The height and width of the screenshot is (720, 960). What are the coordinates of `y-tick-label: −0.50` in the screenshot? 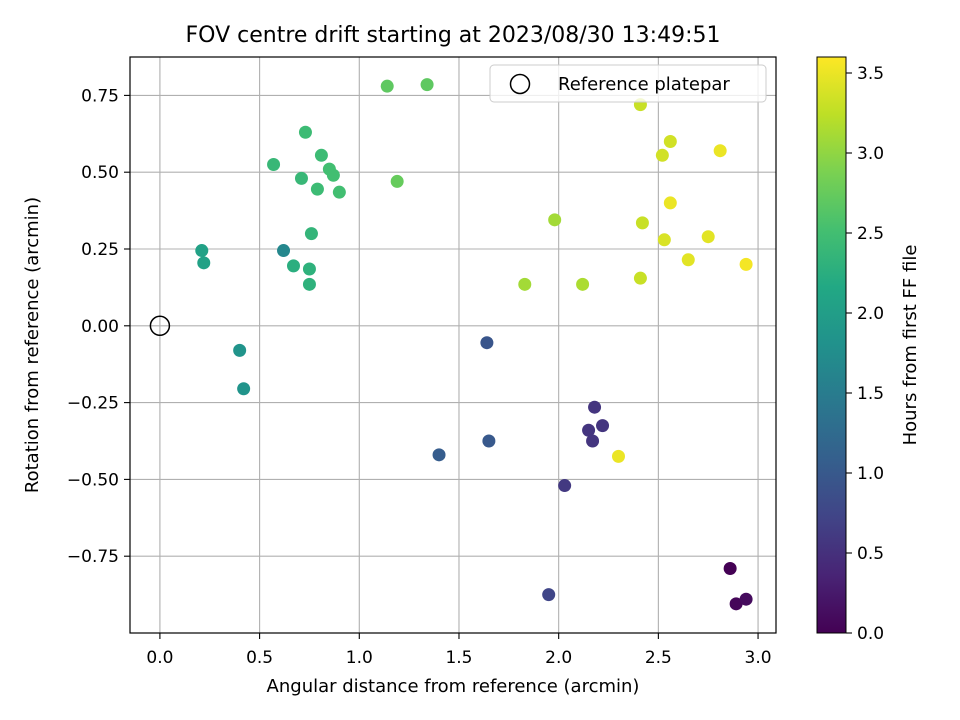 It's located at (93, 480).